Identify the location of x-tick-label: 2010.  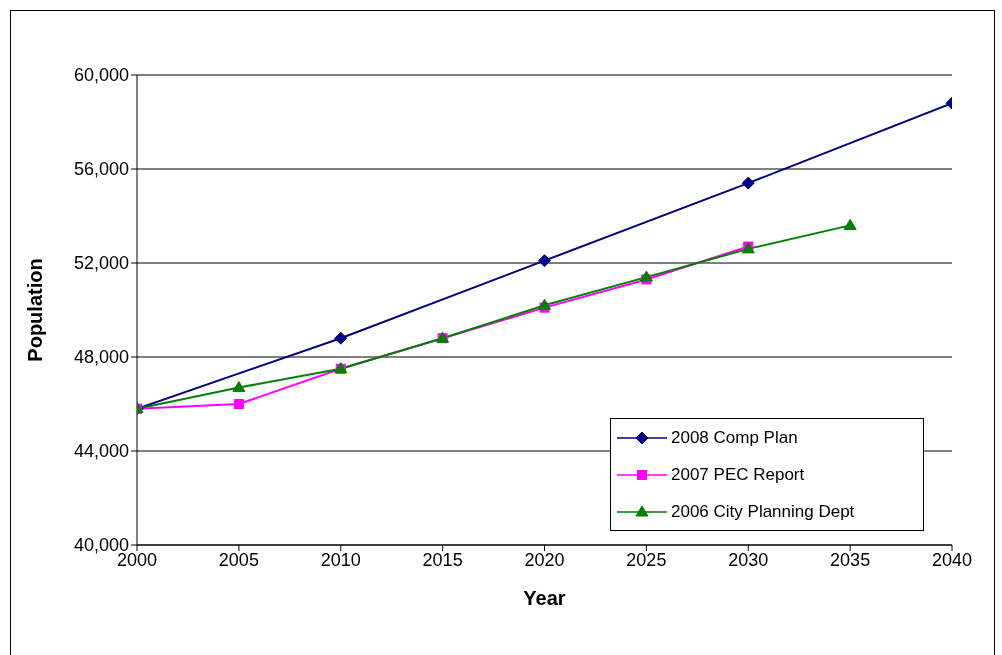
(340, 559).